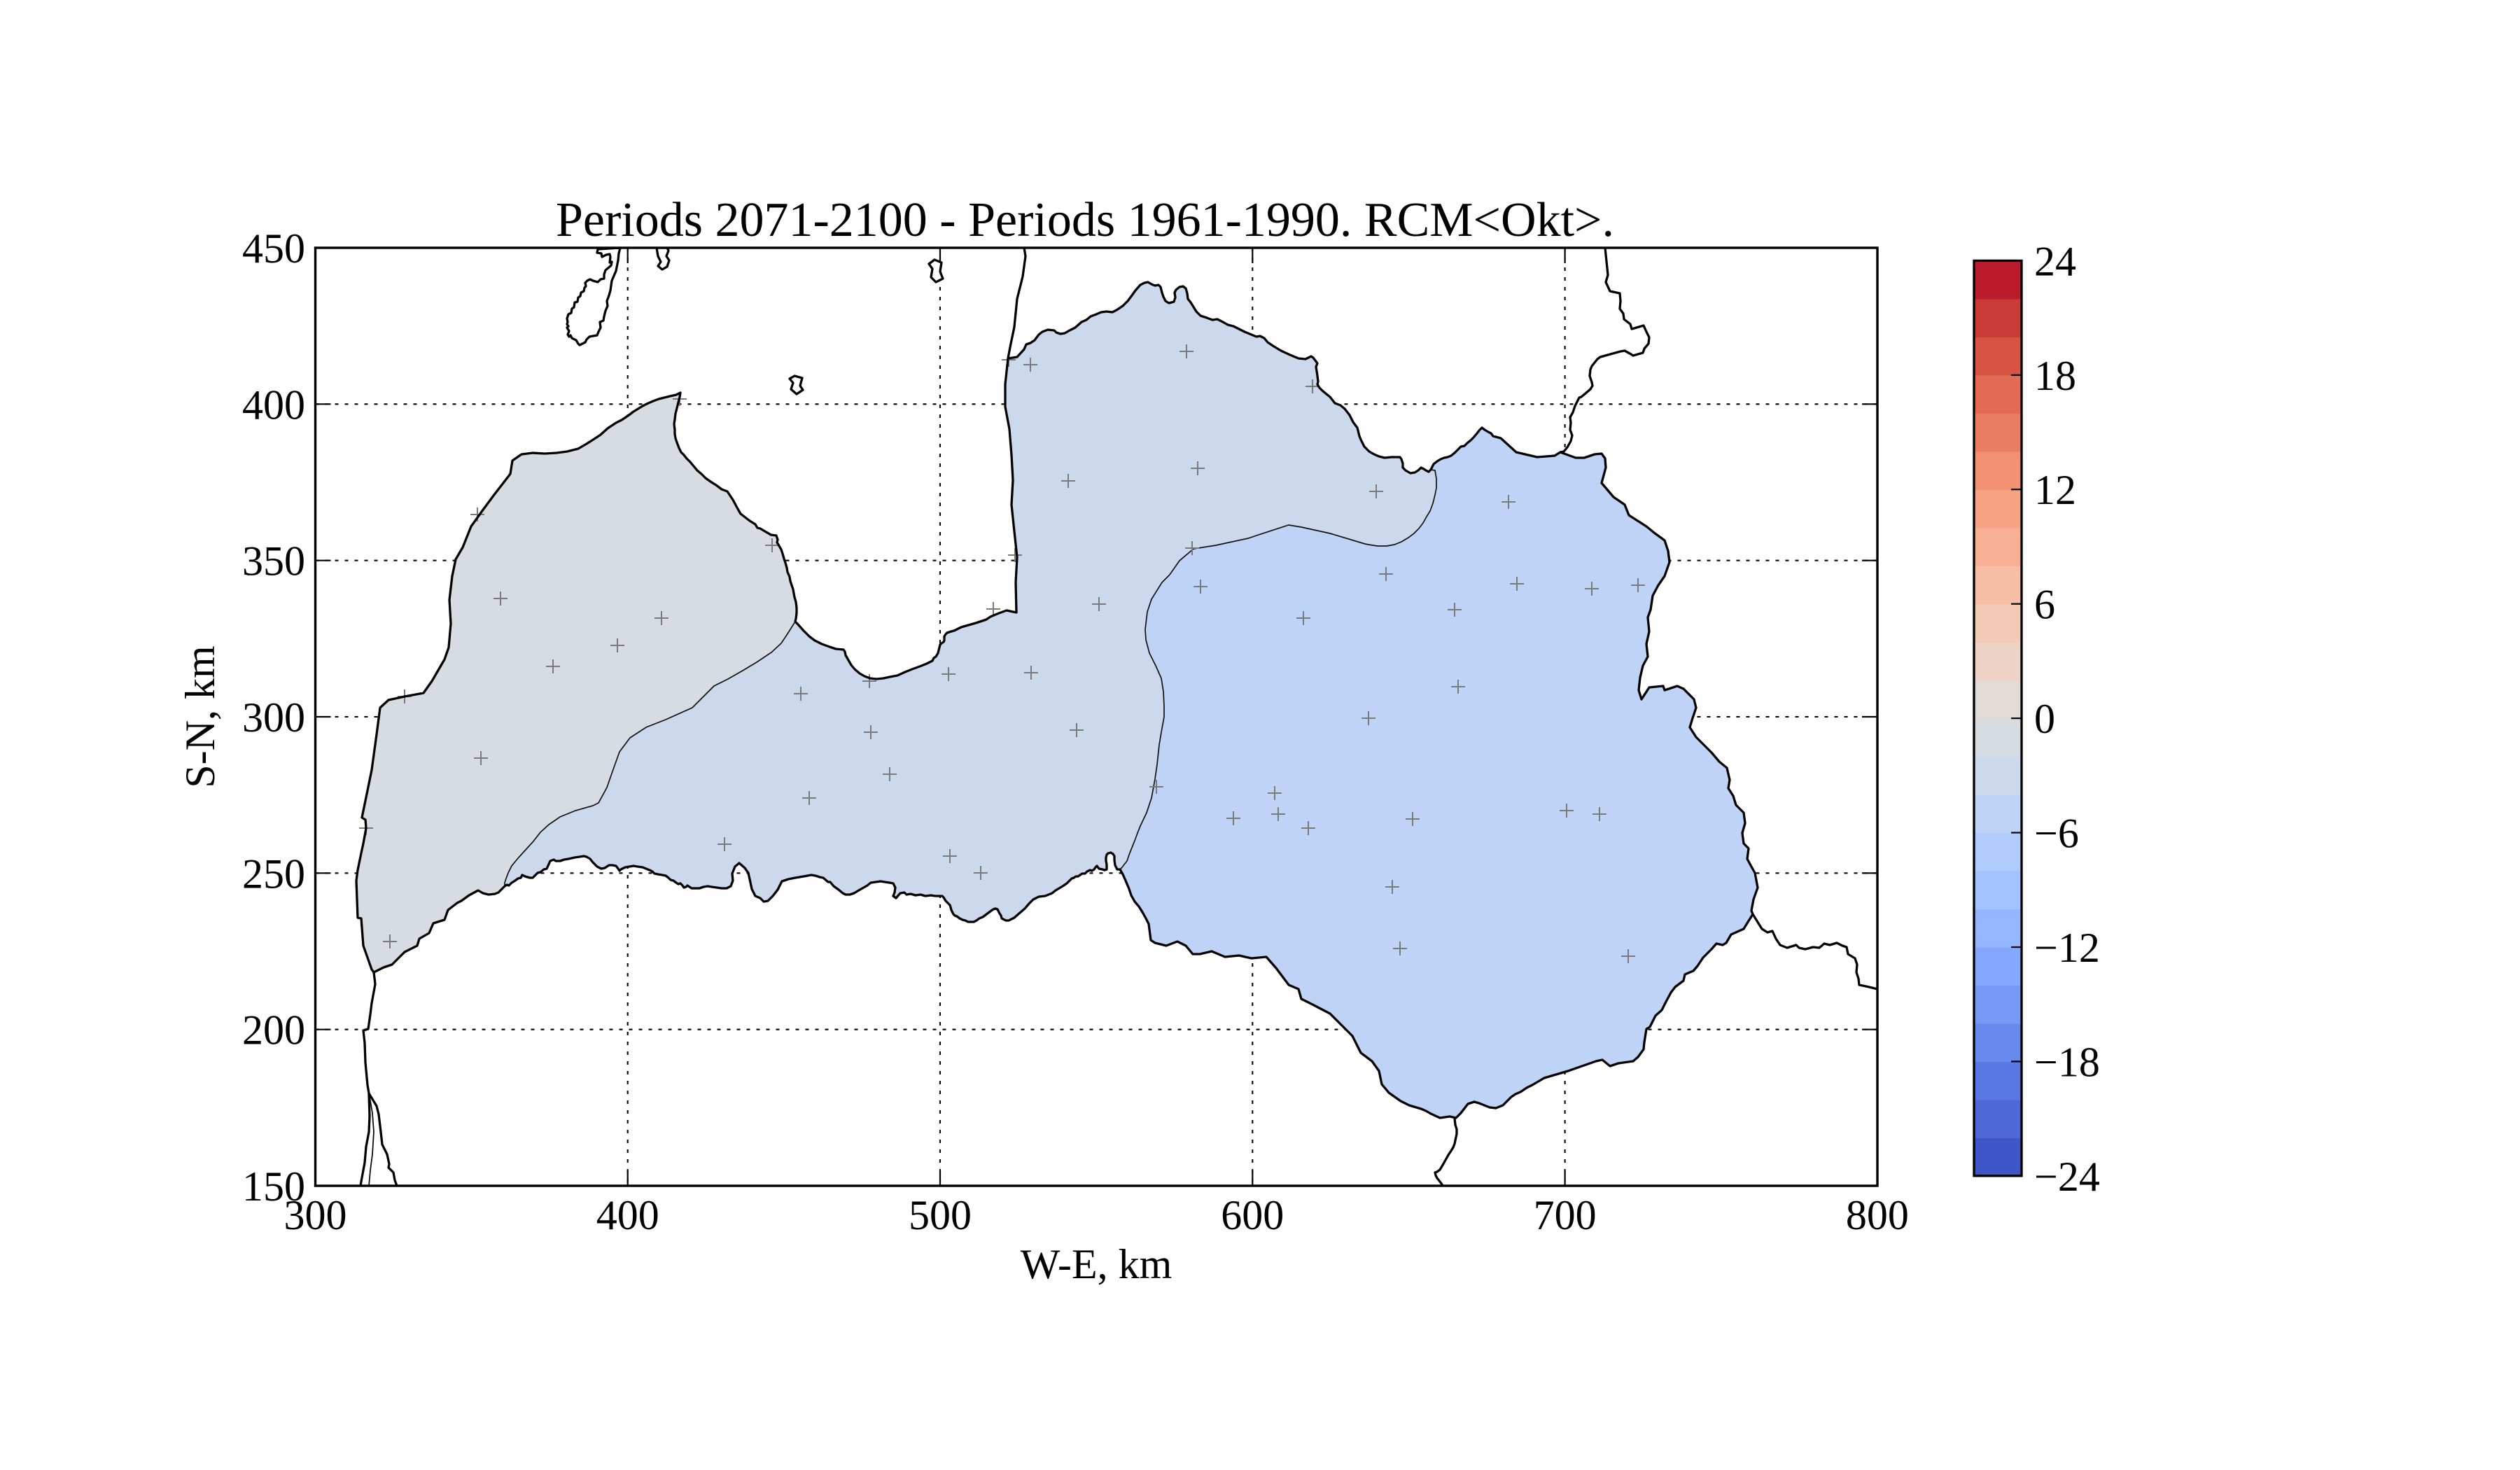  Describe the element at coordinates (2055, 261) in the screenshot. I see `svg-text: 24` at that location.